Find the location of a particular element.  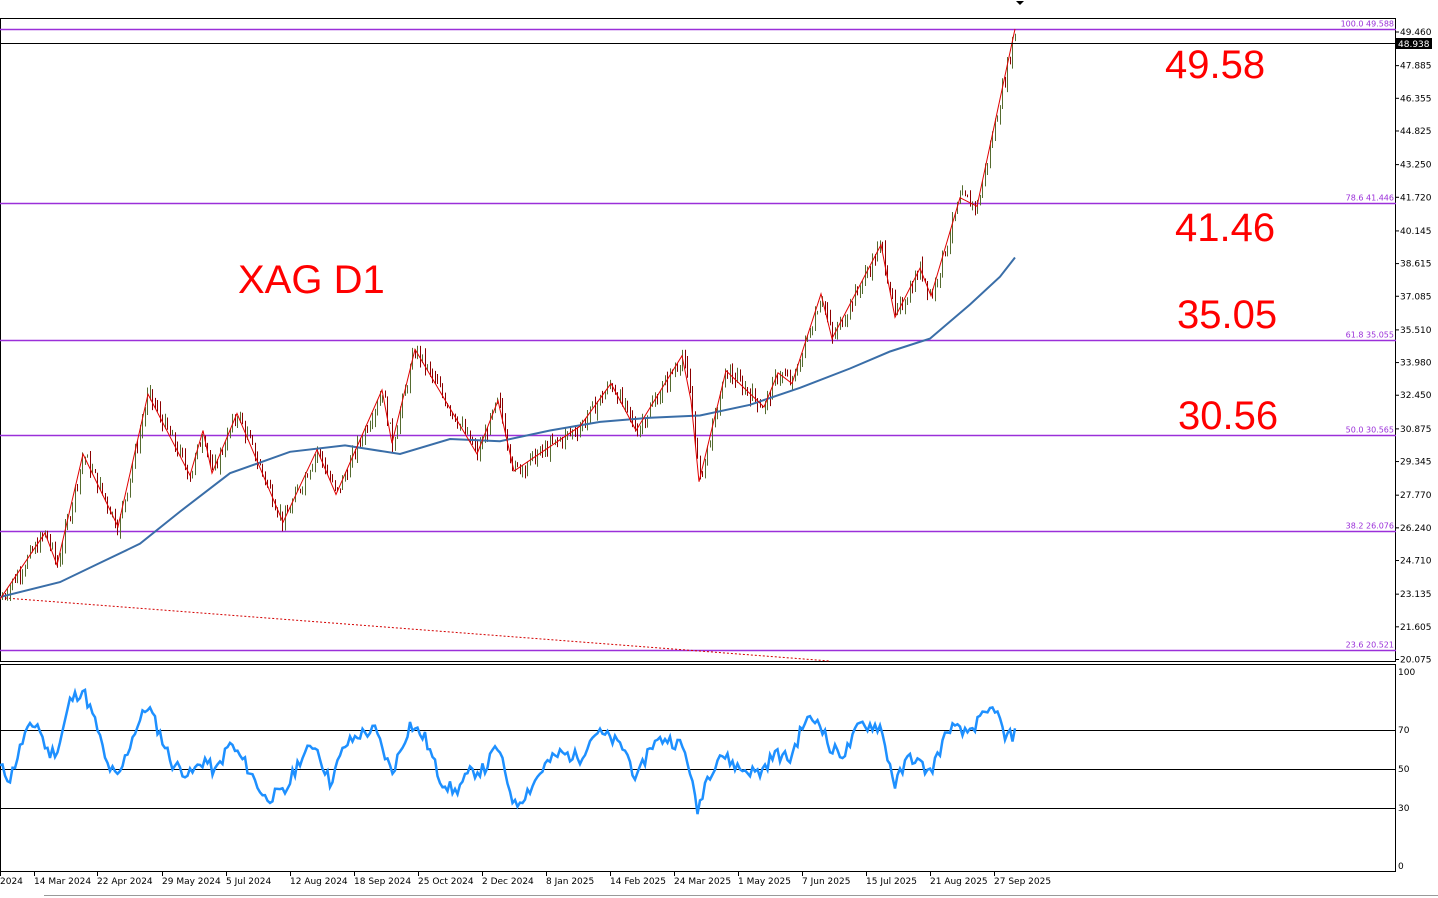

osc-tick-label: 70 is located at coordinates (1404, 731).